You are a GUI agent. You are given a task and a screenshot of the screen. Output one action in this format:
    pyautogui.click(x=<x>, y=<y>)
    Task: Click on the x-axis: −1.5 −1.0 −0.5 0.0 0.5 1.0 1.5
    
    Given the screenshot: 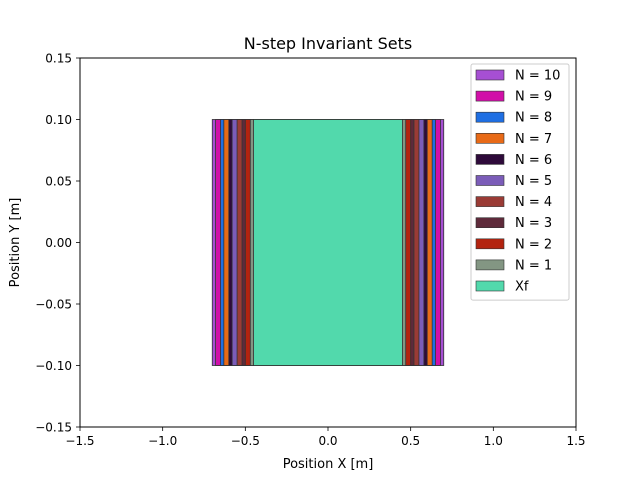 What is the action you would take?
    pyautogui.click(x=325, y=437)
    